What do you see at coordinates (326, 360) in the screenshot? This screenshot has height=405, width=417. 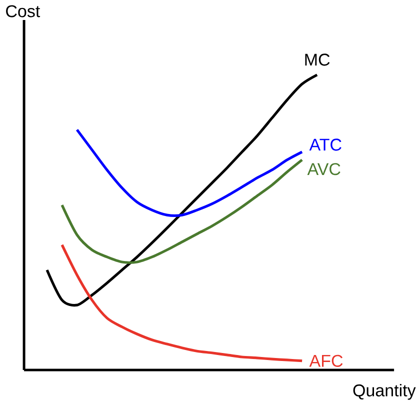 I see `series-label: AFC` at bounding box center [326, 360].